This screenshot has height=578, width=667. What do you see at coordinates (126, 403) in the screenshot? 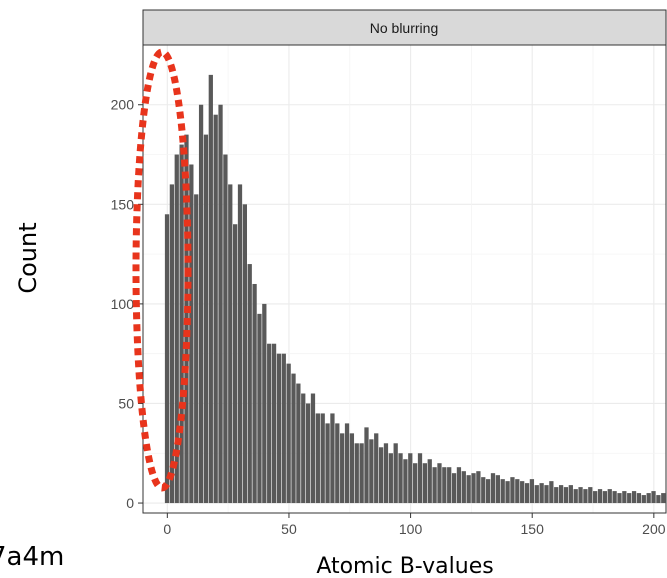
I see `y-tick-label: 50` at bounding box center [126, 403].